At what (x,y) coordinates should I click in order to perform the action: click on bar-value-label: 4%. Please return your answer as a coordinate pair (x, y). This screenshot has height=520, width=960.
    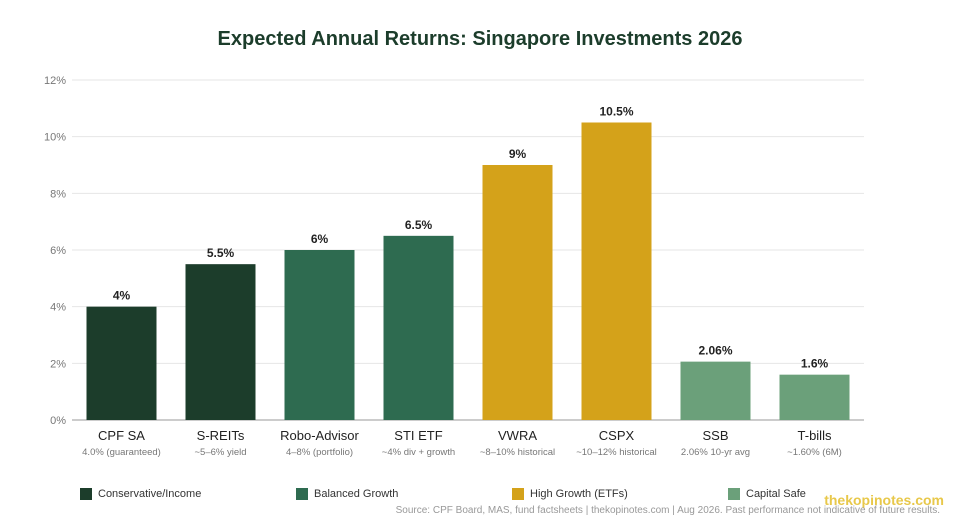
    Looking at the image, I should click on (122, 296).